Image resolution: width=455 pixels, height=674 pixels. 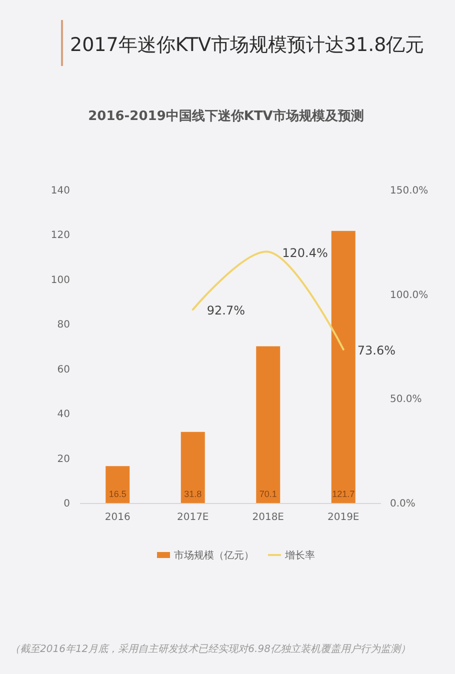 What do you see at coordinates (60, 191) in the screenshot?
I see `y-tick-label: 140` at bounding box center [60, 191].